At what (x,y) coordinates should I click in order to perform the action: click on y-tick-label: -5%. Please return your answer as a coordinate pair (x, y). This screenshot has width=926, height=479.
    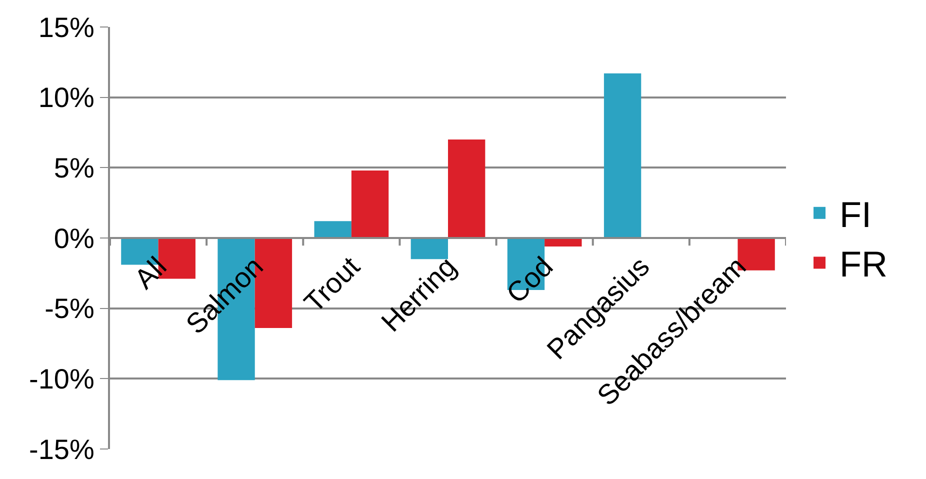
    Looking at the image, I should click on (69, 308).